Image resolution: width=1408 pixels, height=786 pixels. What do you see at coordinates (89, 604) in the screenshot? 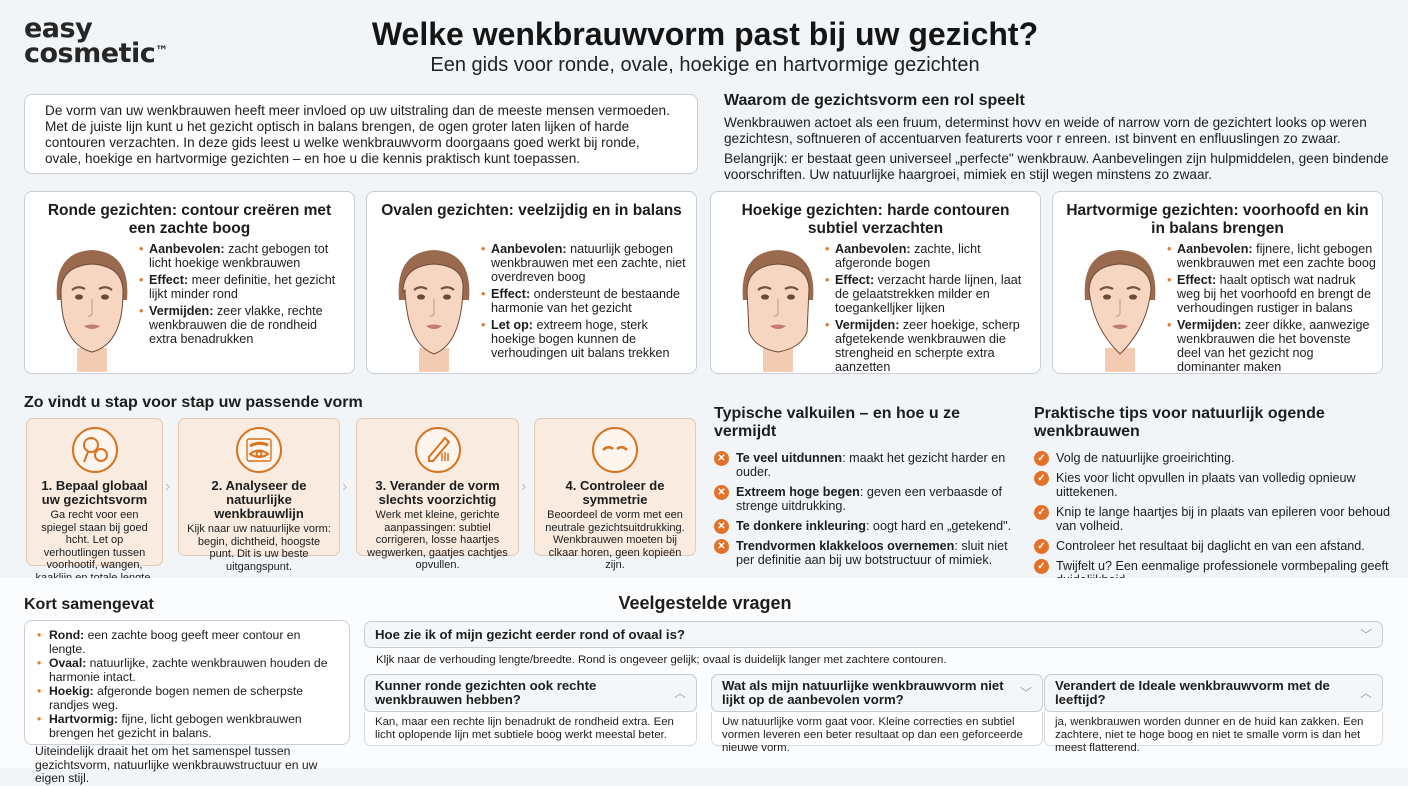
I see `summary-title: Kort samengevat` at bounding box center [89, 604].